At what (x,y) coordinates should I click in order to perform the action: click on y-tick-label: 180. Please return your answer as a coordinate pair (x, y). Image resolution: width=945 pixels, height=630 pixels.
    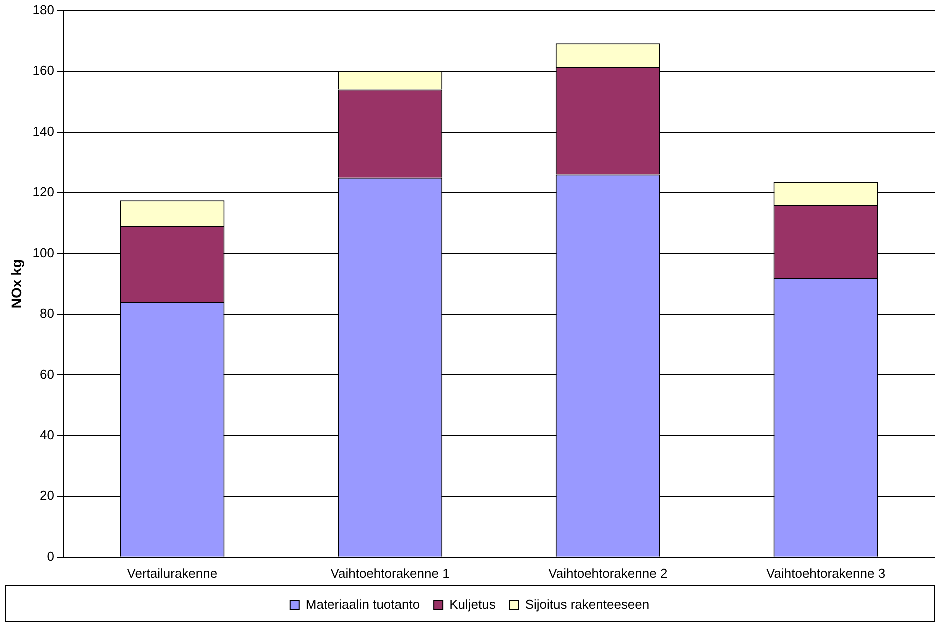
    Looking at the image, I should click on (43, 10).